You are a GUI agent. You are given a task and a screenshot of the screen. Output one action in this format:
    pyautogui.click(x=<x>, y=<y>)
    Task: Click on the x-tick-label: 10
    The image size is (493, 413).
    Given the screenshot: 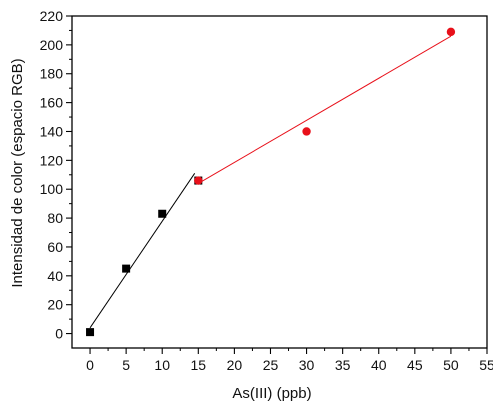 What is the action you would take?
    pyautogui.click(x=162, y=365)
    